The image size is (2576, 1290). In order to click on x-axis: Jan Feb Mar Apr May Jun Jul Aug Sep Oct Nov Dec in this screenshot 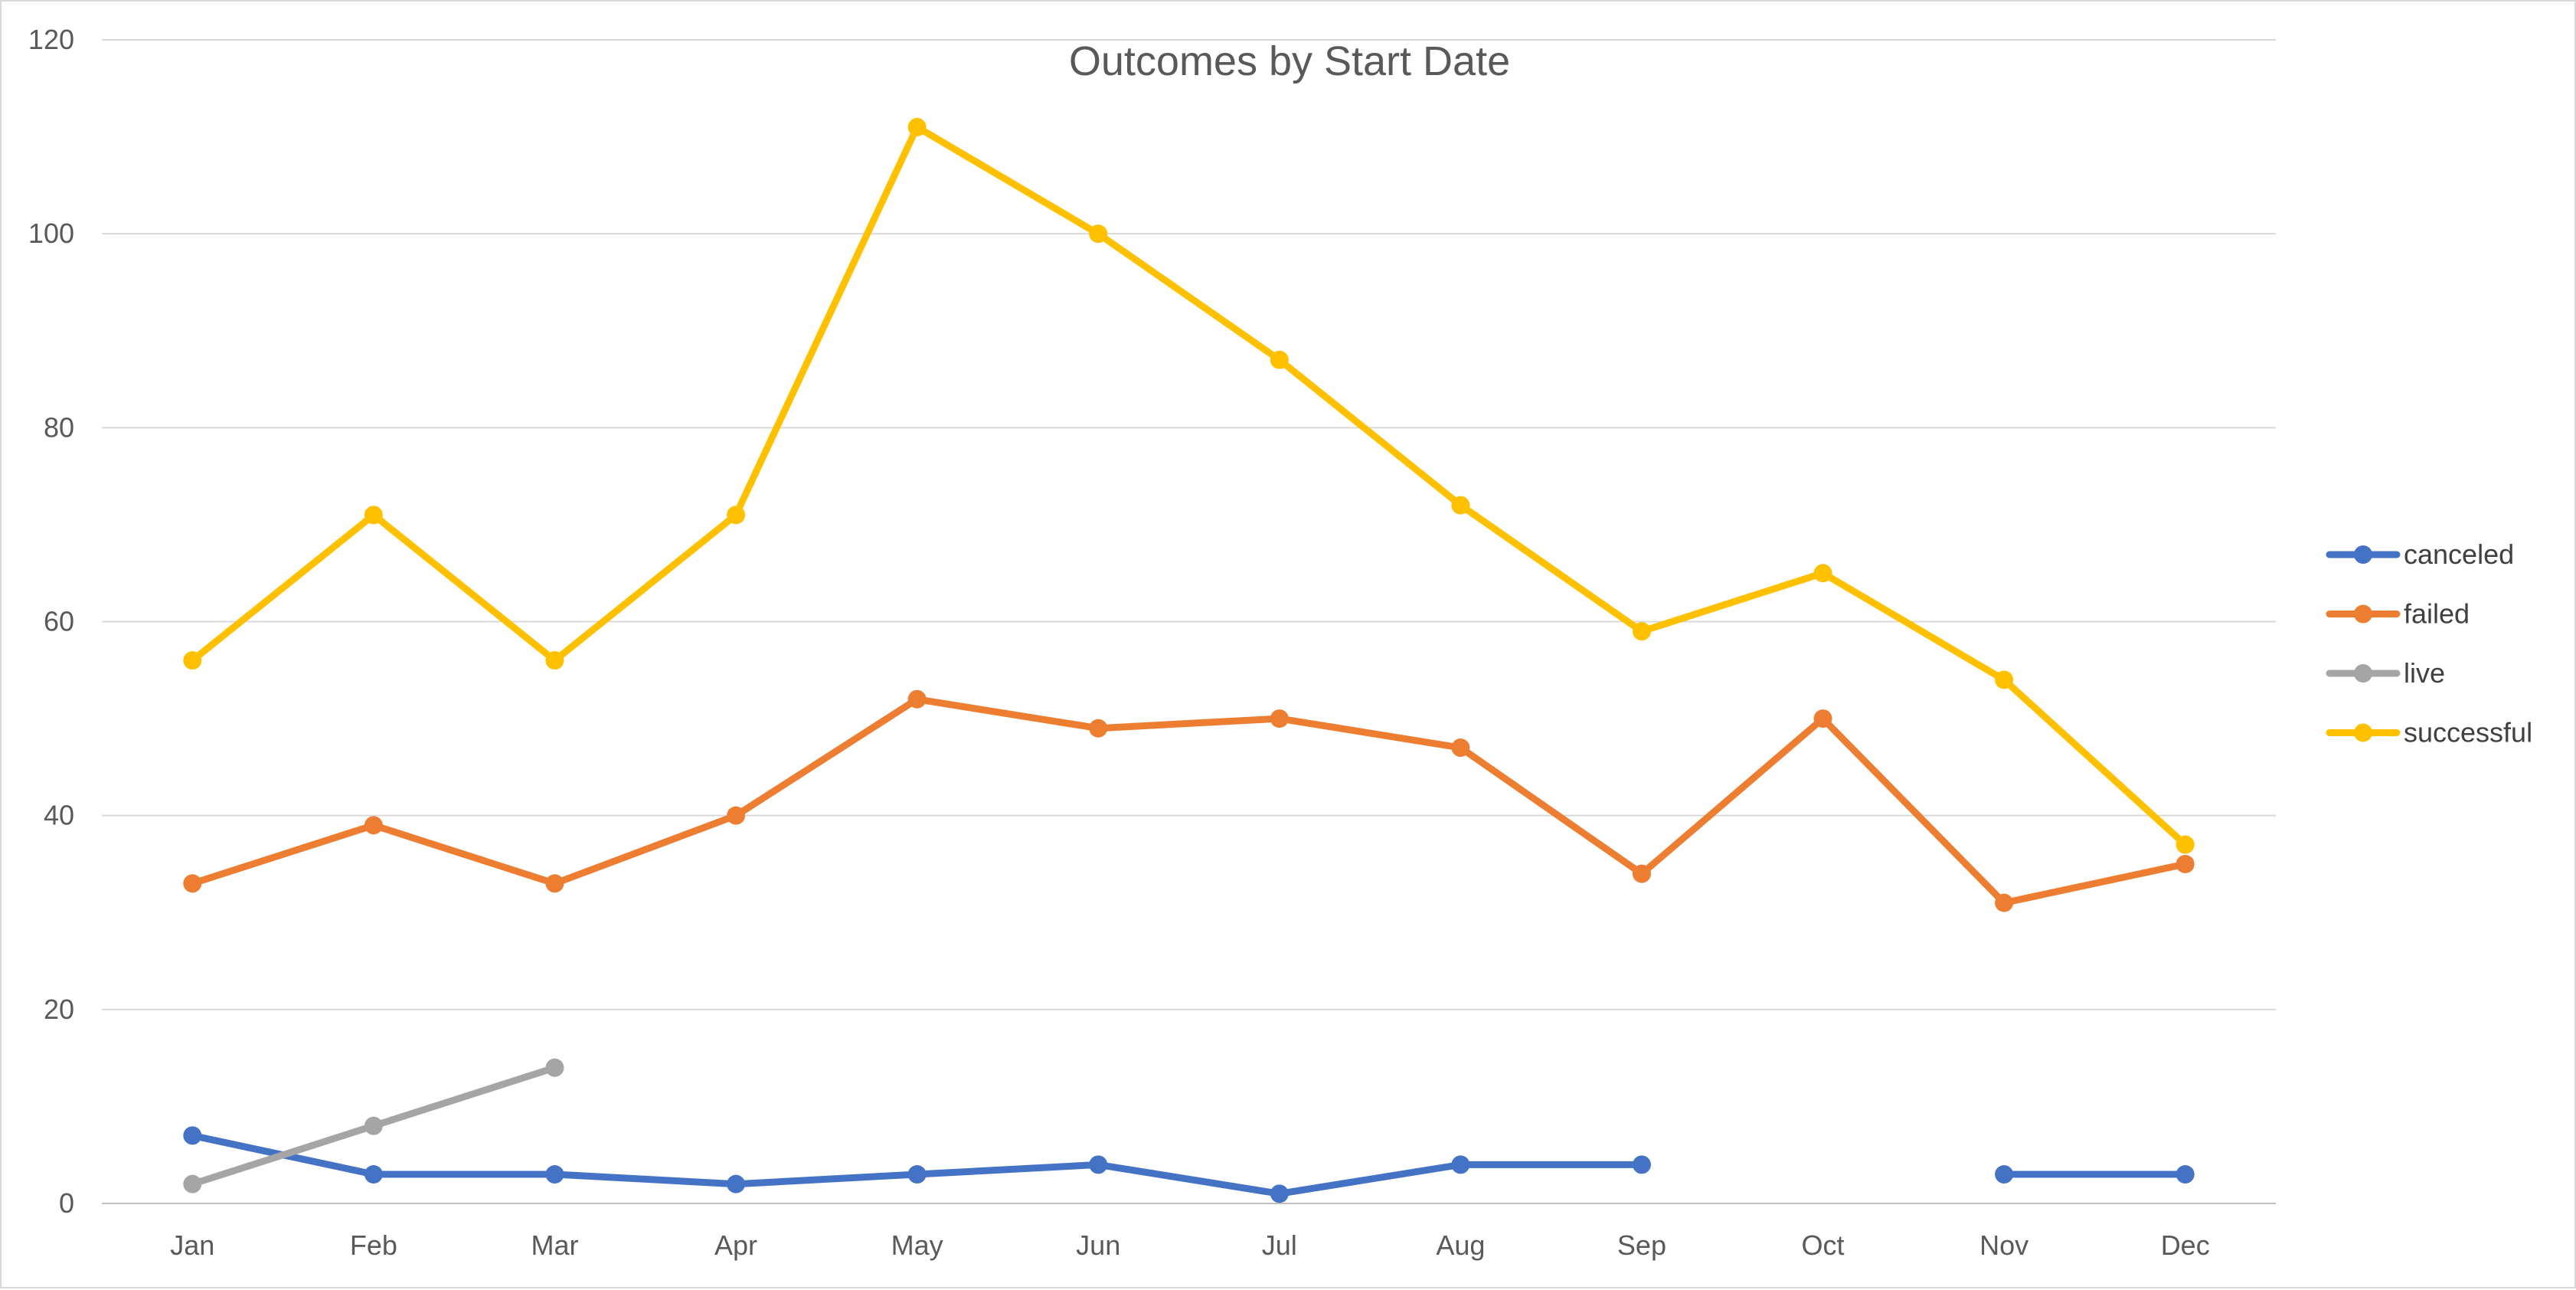, I will do `click(1189, 1245)`.